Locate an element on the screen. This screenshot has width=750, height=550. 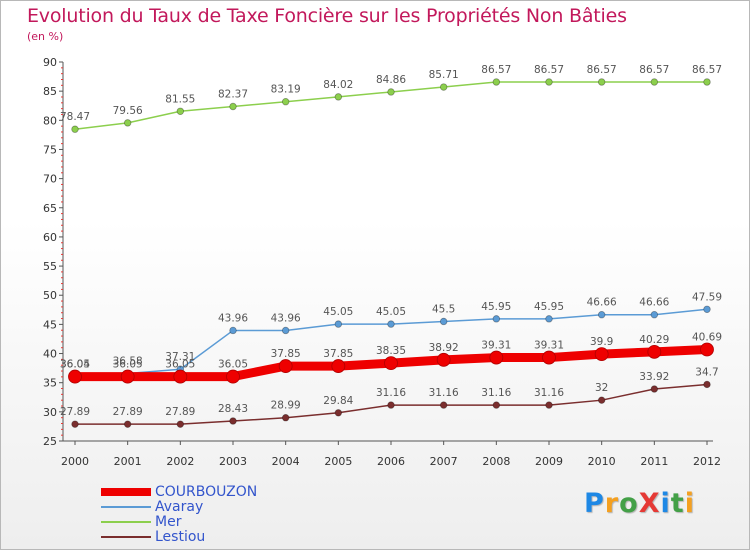
data-label-lestiou: 28.99 is located at coordinates (286, 406).